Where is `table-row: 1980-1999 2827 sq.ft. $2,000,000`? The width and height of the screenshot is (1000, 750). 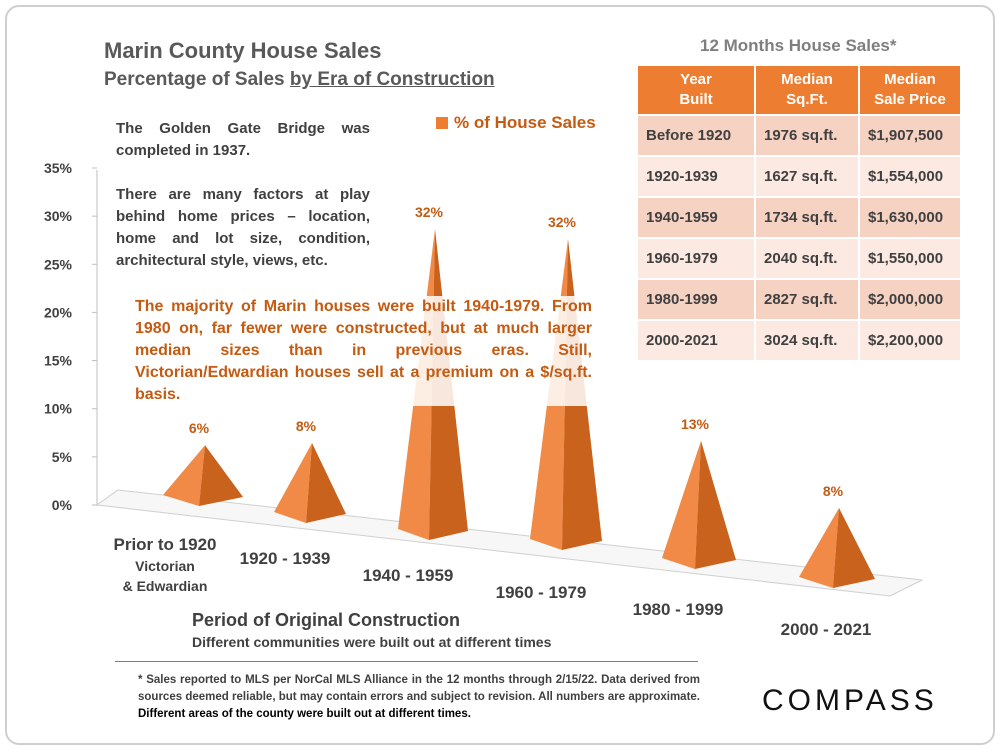 table-row: 1980-1999 2827 sq.ft. $2,000,000 is located at coordinates (800, 299).